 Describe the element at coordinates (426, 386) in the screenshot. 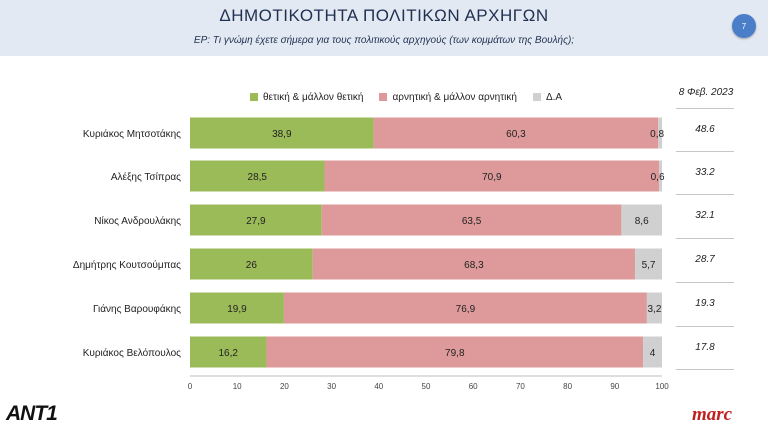

I see `x-tick-label: 50` at that location.